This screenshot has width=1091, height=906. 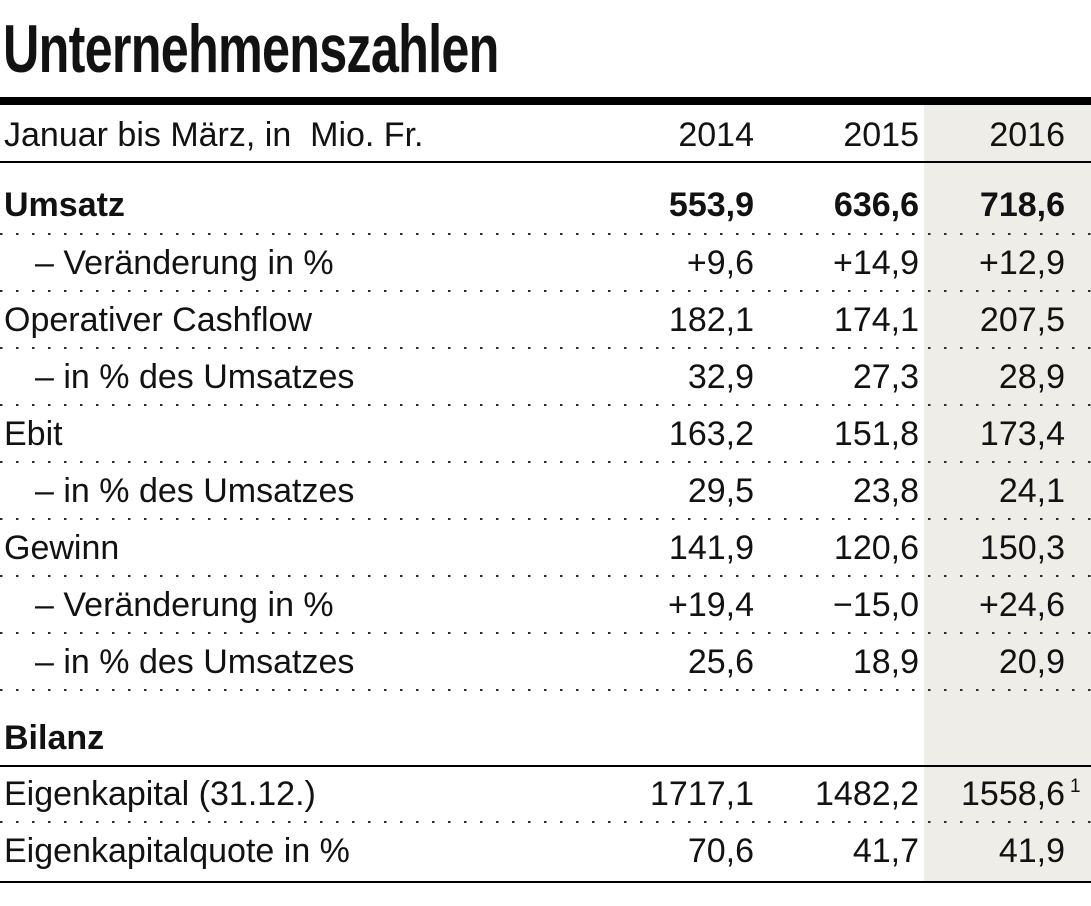 I want to click on value-2014: 70,6, so click(x=720, y=851).